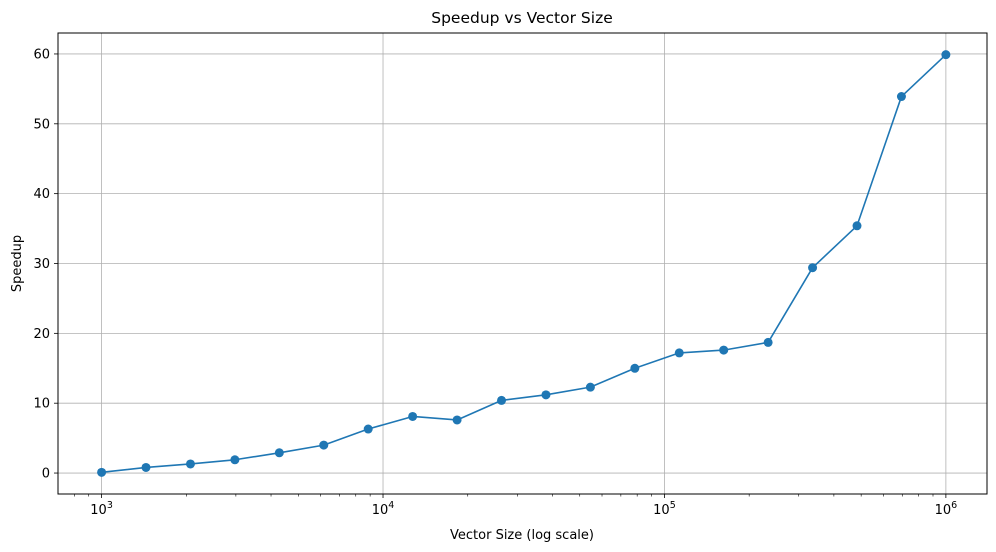 Image resolution: width=996 pixels, height=552 pixels. Describe the element at coordinates (41, 54) in the screenshot. I see `y-tick-label: 60` at that location.